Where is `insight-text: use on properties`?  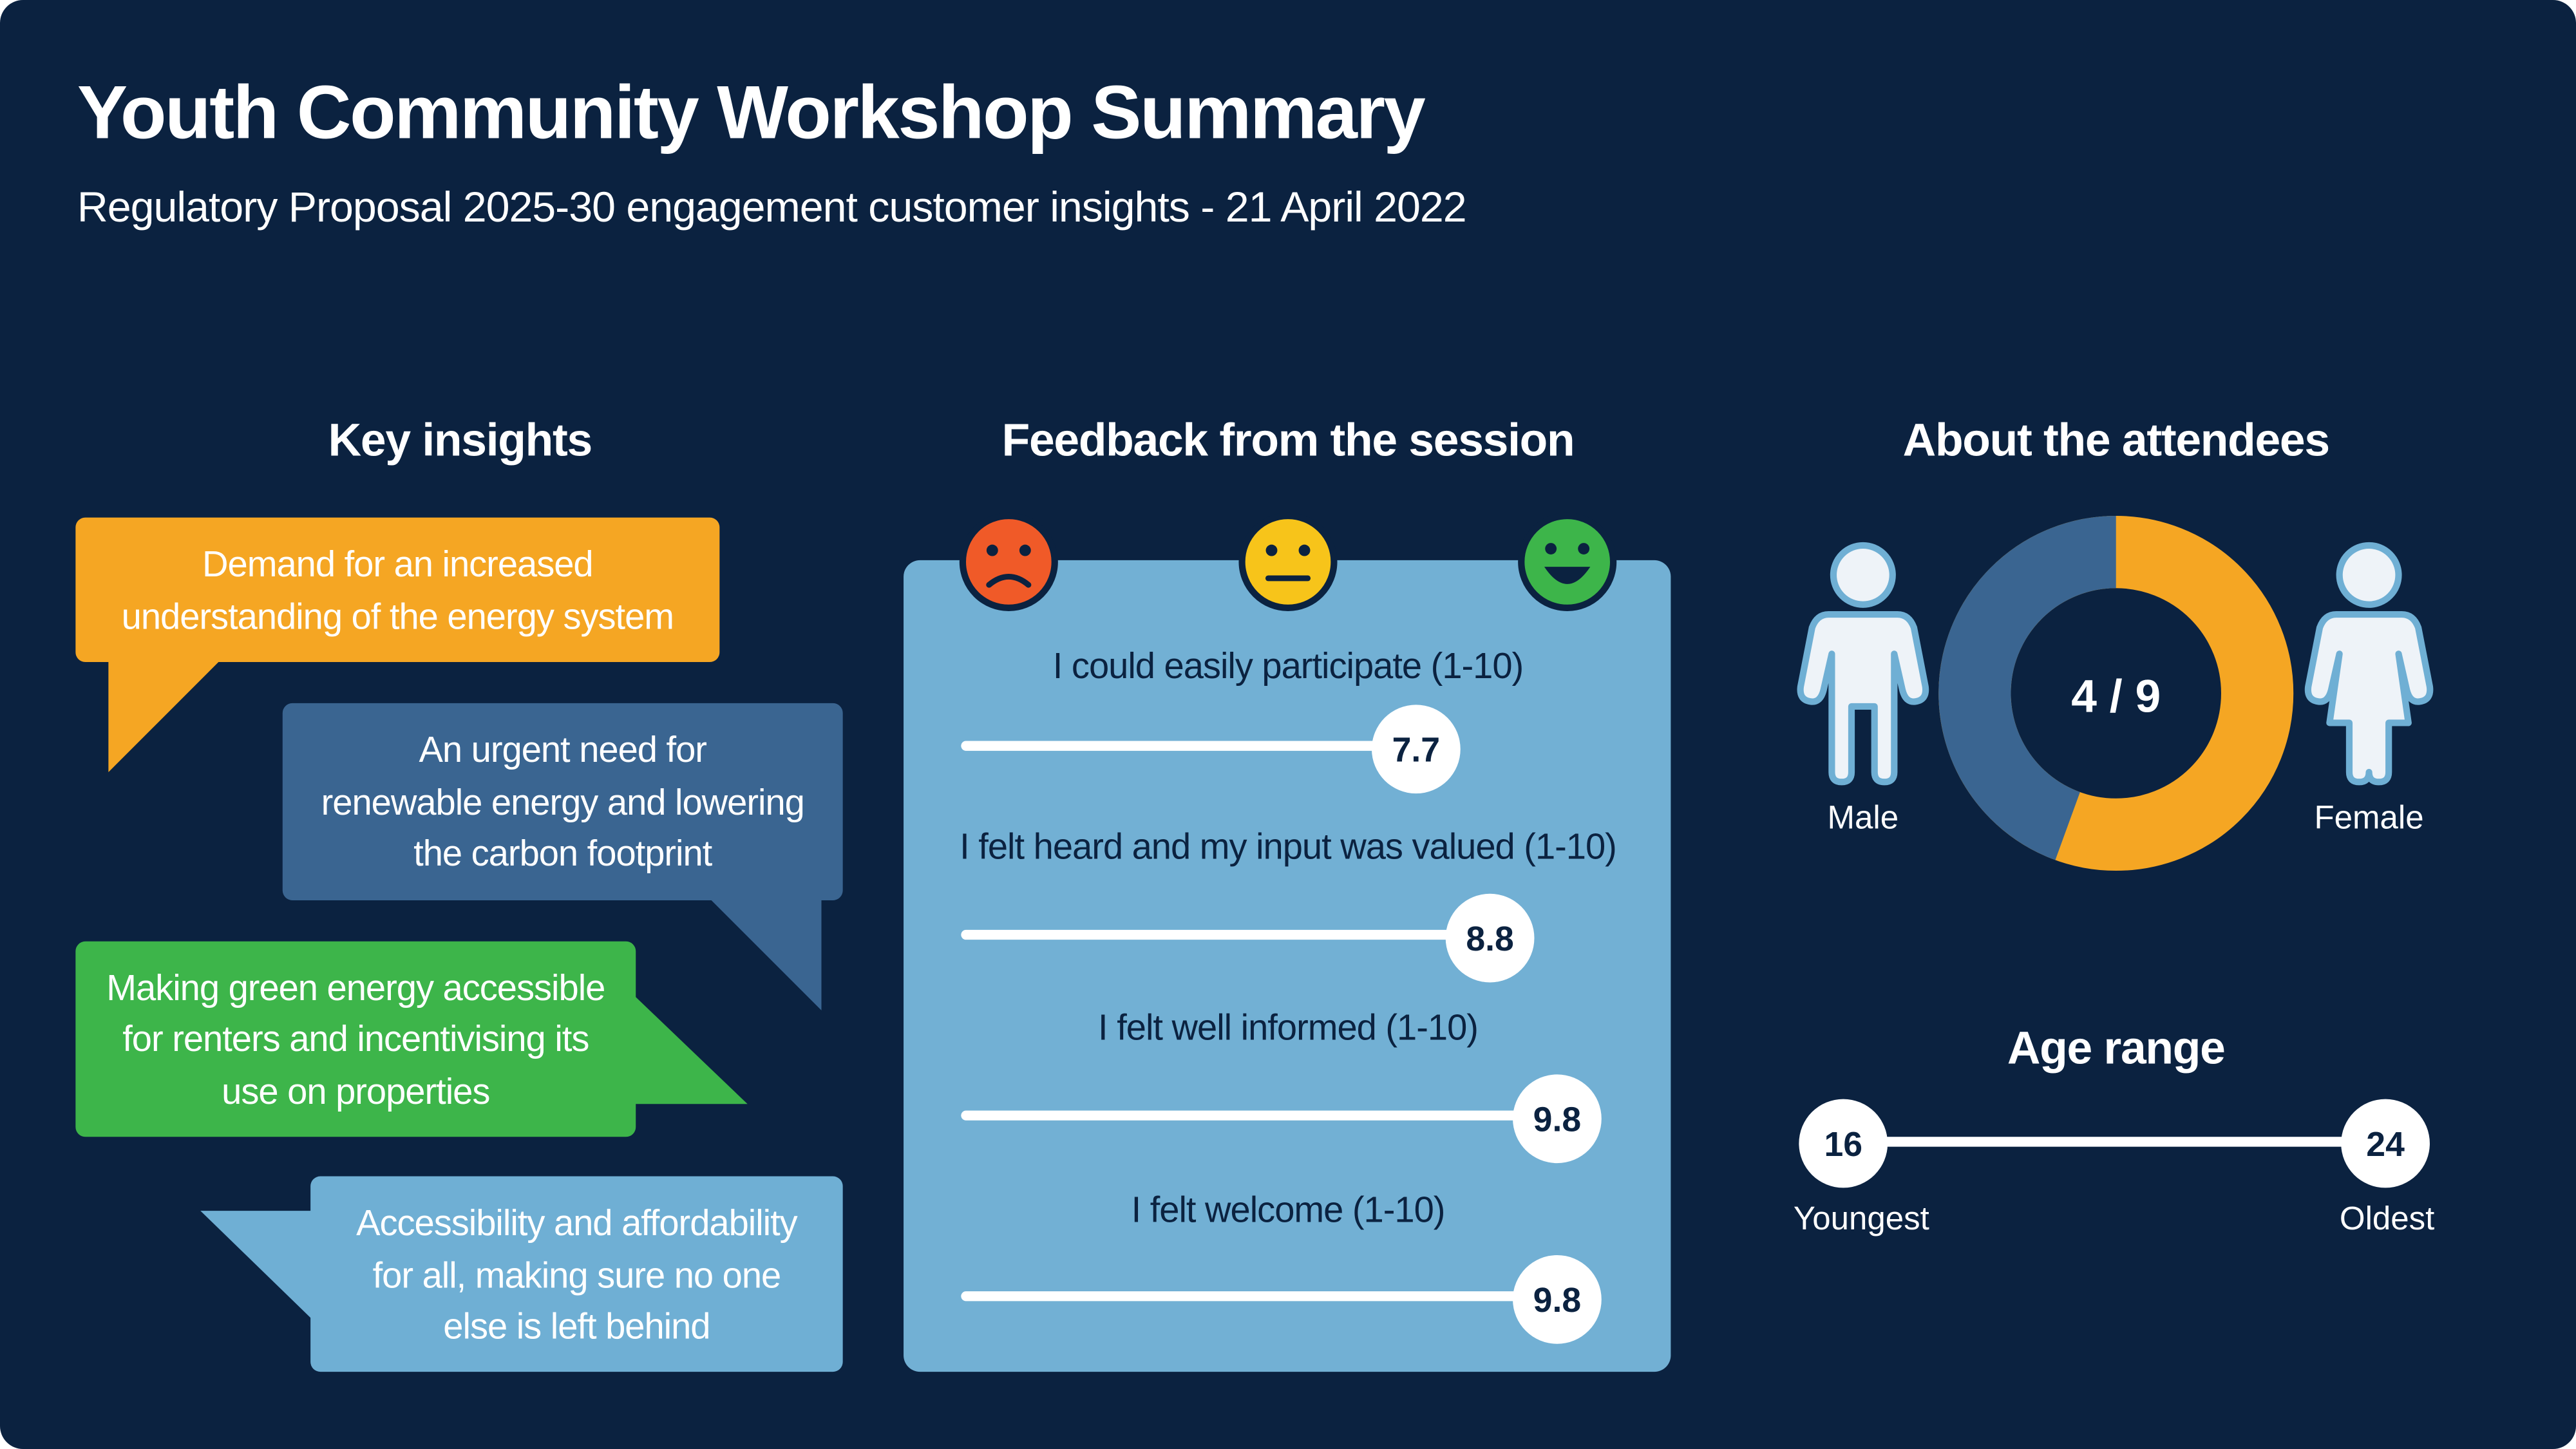
insight-text: use on properties is located at coordinates (355, 1092).